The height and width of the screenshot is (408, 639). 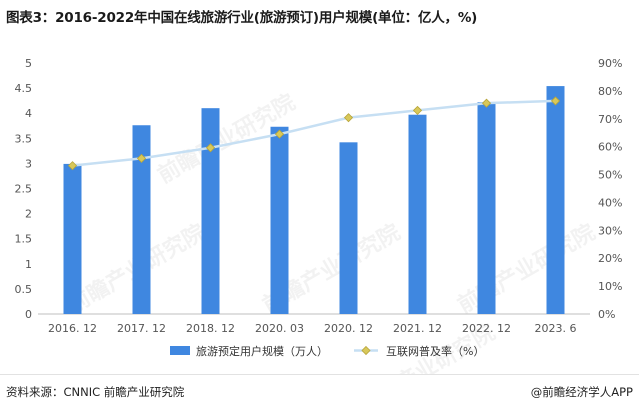 What do you see at coordinates (24, 289) in the screenshot?
I see `y-left-tick-label: 0.5` at bounding box center [24, 289].